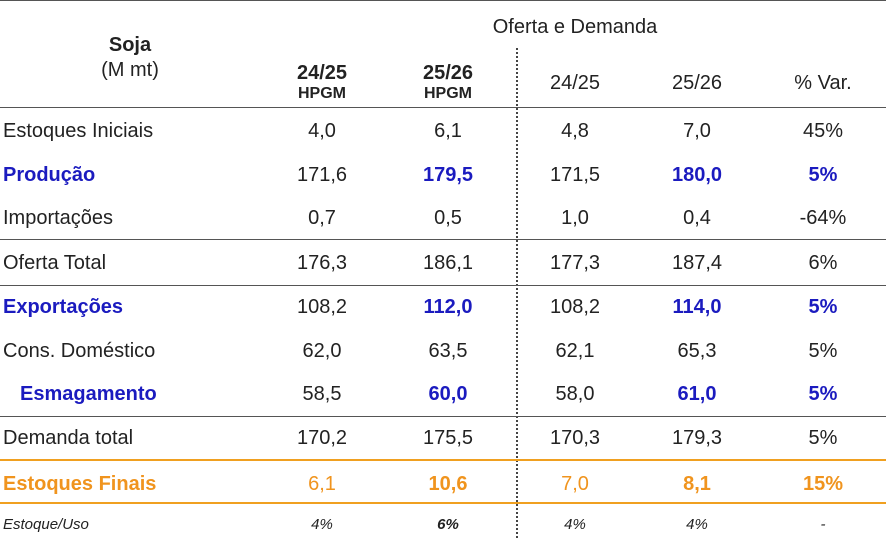 This screenshot has height=542, width=886. Describe the element at coordinates (575, 351) in the screenshot. I see `value-cell: 62,1` at that location.